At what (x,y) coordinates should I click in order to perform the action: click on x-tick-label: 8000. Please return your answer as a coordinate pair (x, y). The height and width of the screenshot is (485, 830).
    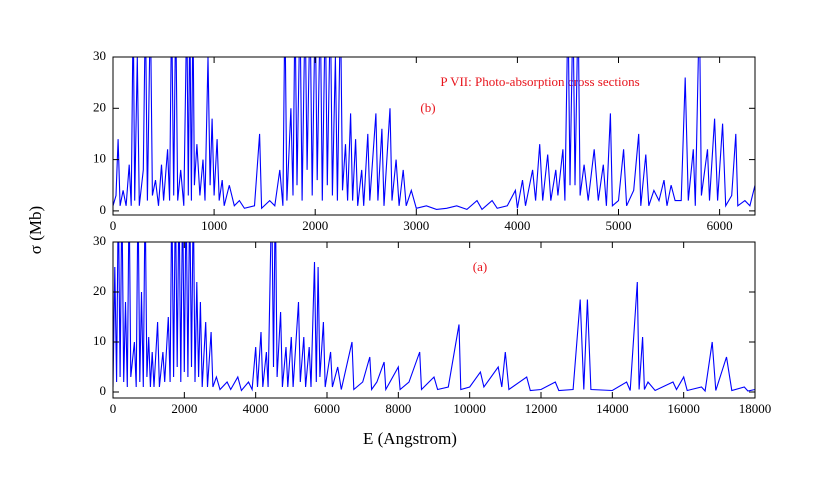
    Looking at the image, I should click on (398, 408).